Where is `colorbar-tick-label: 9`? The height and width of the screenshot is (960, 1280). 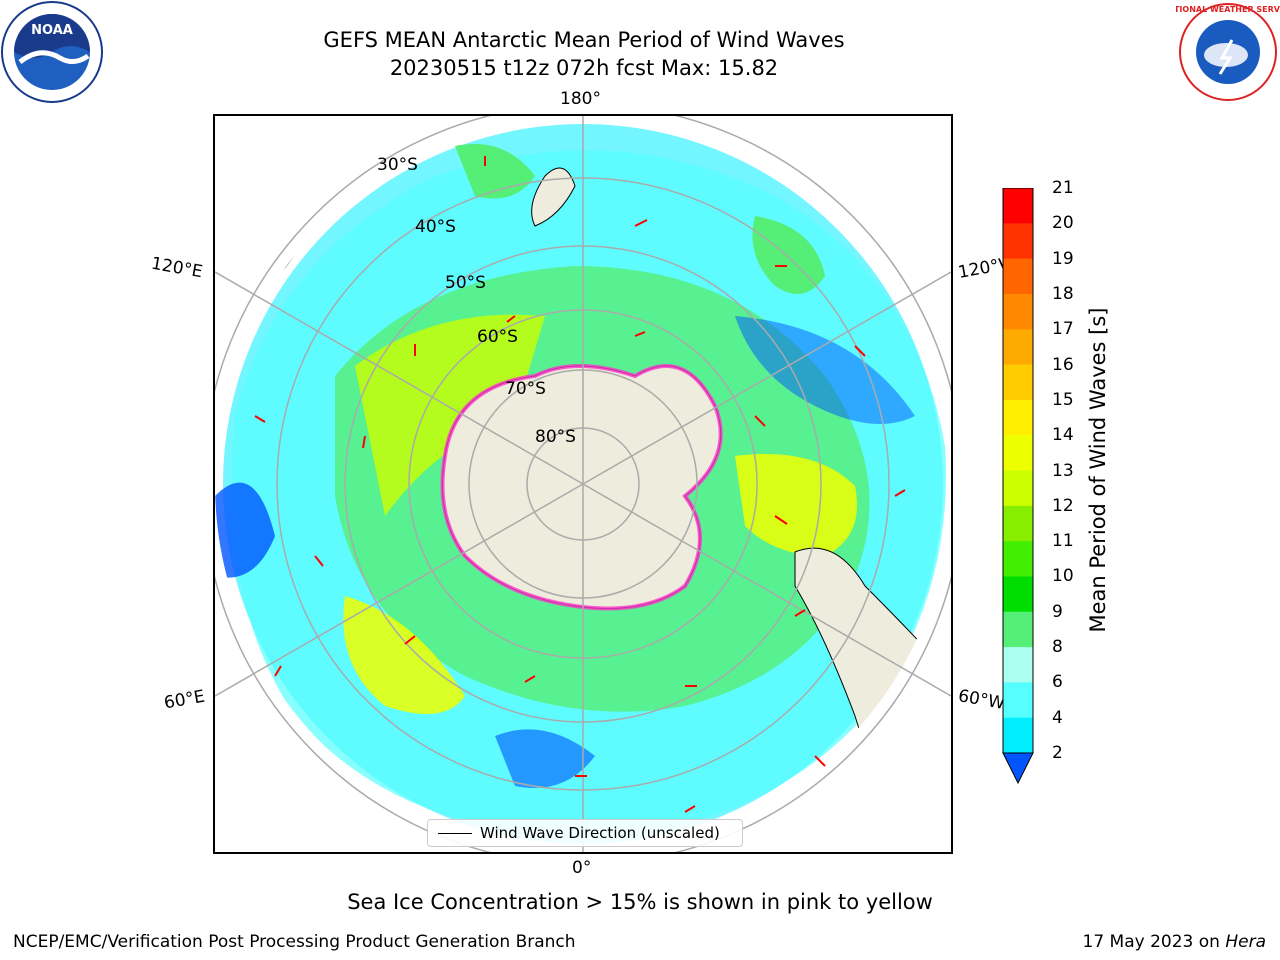
colorbar-tick-label: 9 is located at coordinates (1057, 611).